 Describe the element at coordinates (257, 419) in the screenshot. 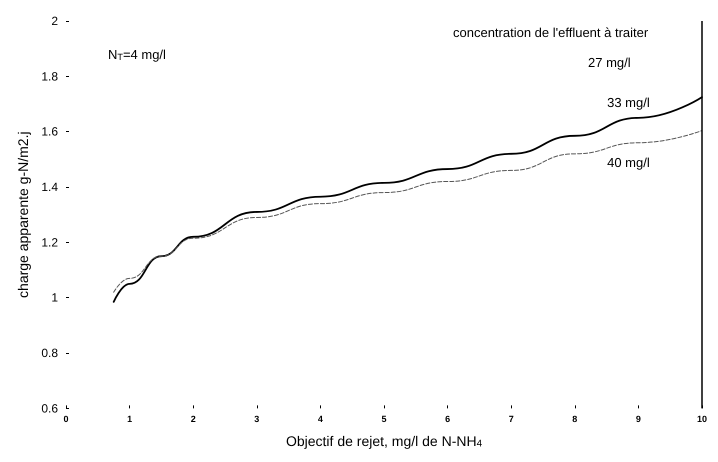

I see `x-tick-label: 3` at that location.